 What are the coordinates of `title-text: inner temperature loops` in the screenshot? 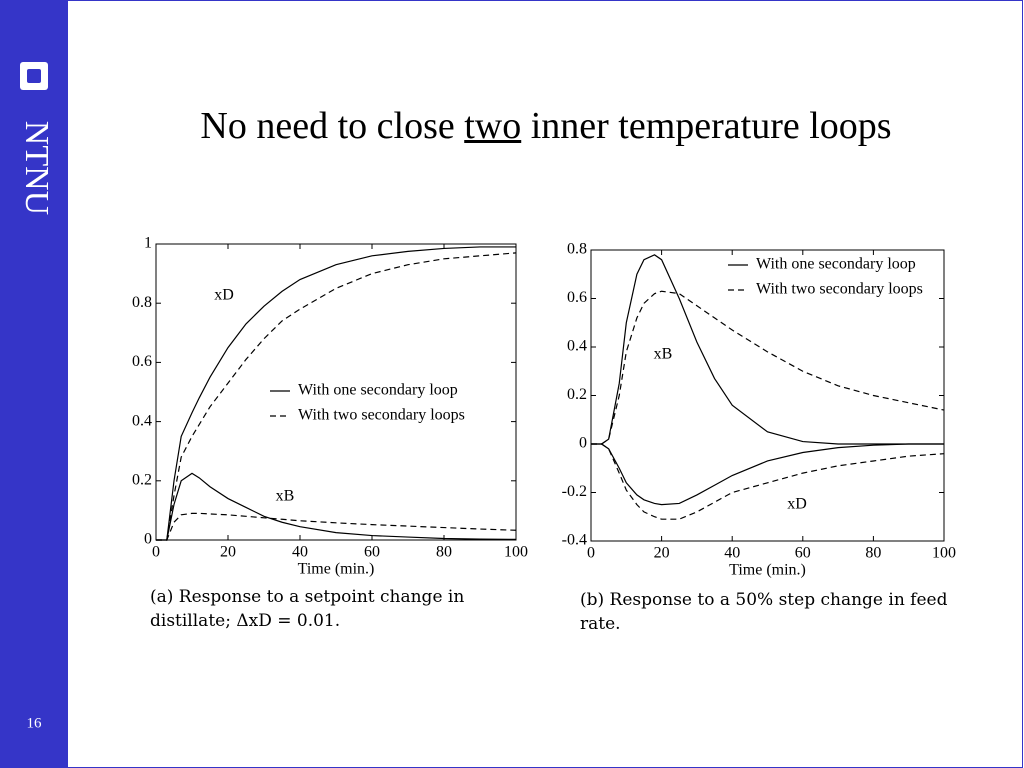 It's located at (711, 126).